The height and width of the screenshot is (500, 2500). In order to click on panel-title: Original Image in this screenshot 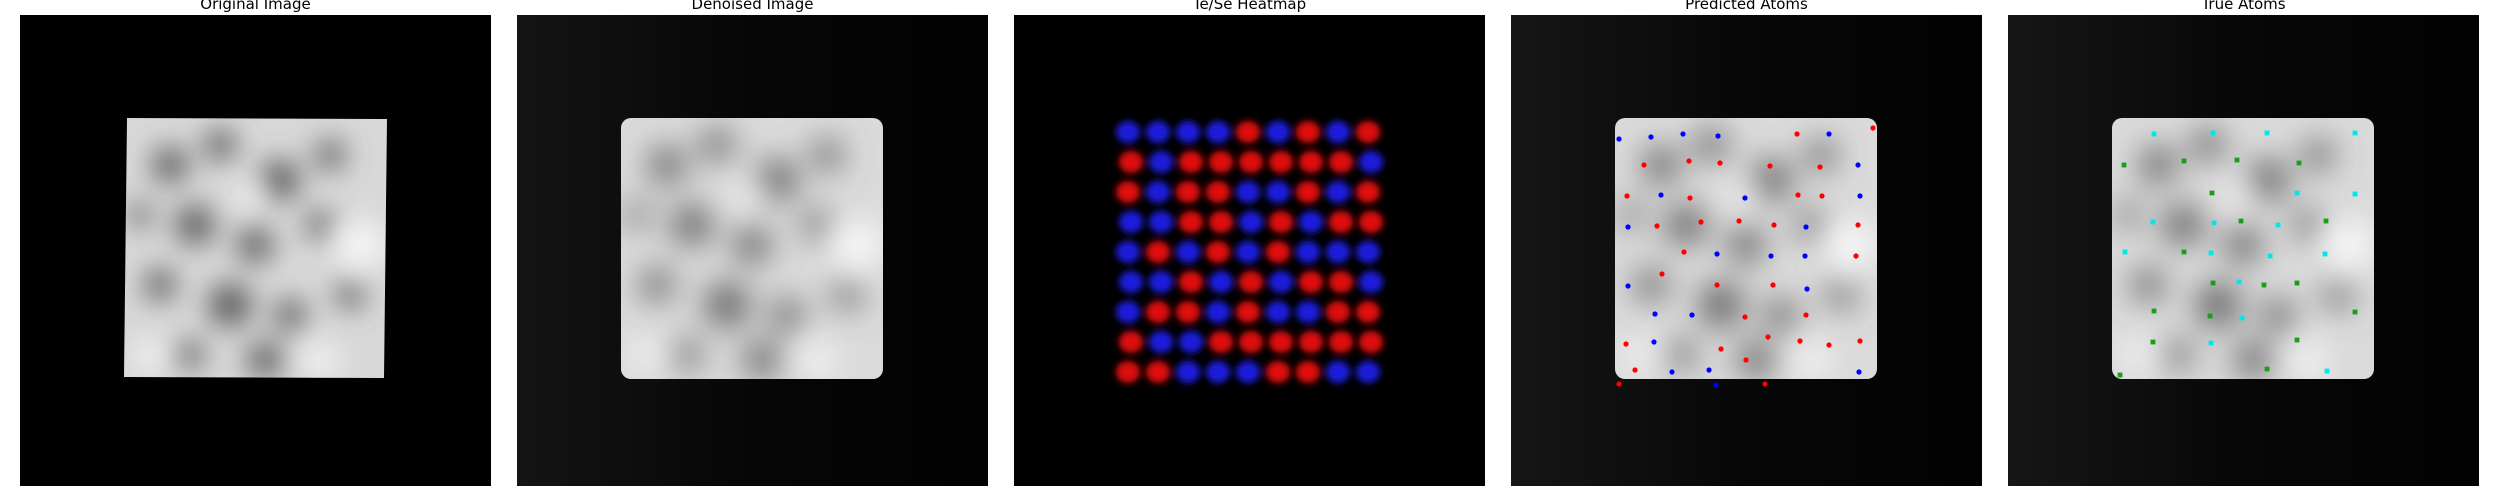, I will do `click(255, 6)`.